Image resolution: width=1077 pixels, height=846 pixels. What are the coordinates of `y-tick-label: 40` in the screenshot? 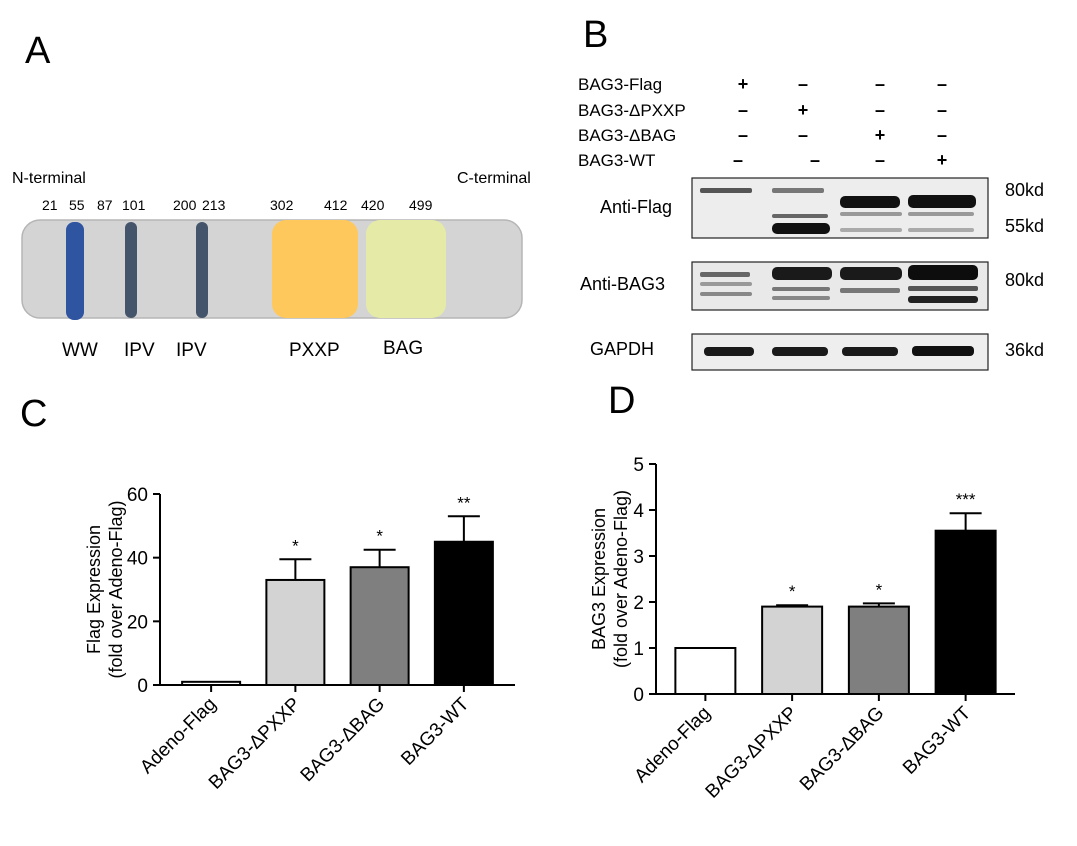 It's located at (137, 559).